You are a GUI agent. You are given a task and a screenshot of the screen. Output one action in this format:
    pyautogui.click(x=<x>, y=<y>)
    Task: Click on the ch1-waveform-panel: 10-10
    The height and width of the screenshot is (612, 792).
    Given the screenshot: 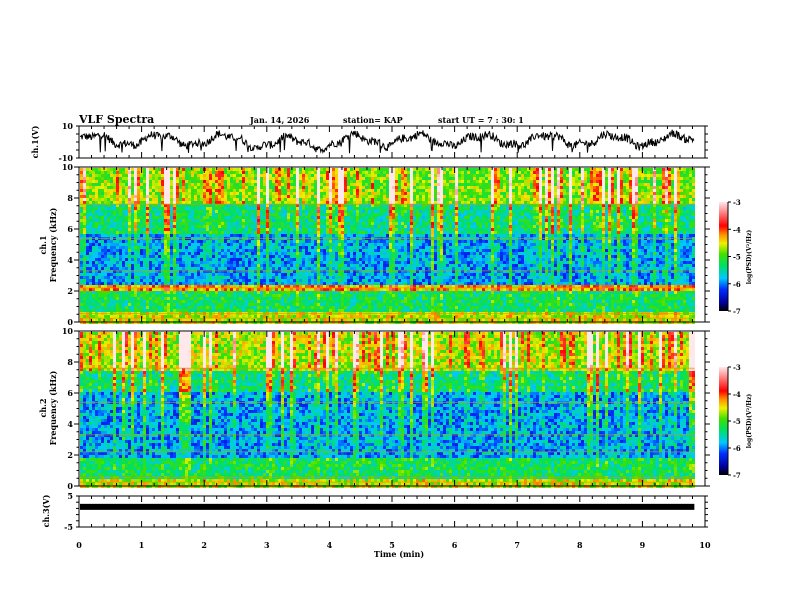 What is the action you would take?
    pyautogui.click(x=383, y=142)
    